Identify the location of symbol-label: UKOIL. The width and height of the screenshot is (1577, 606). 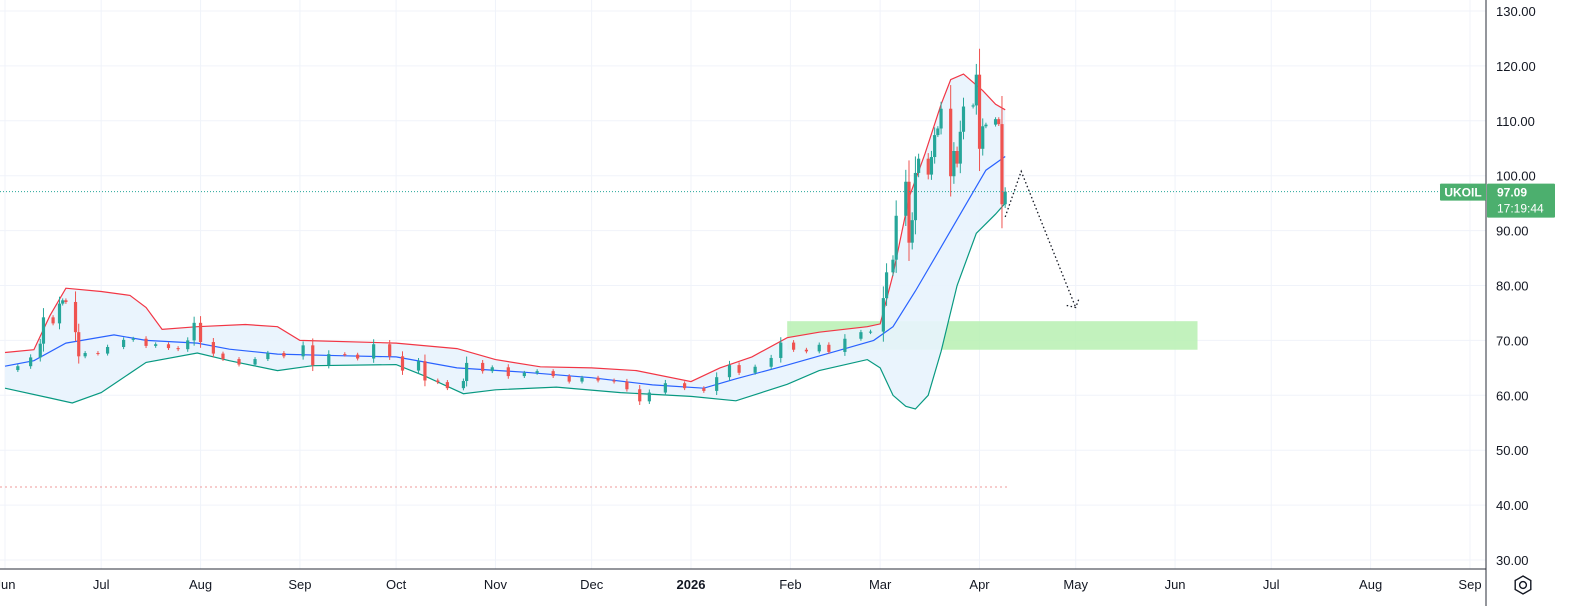
(1462, 193).